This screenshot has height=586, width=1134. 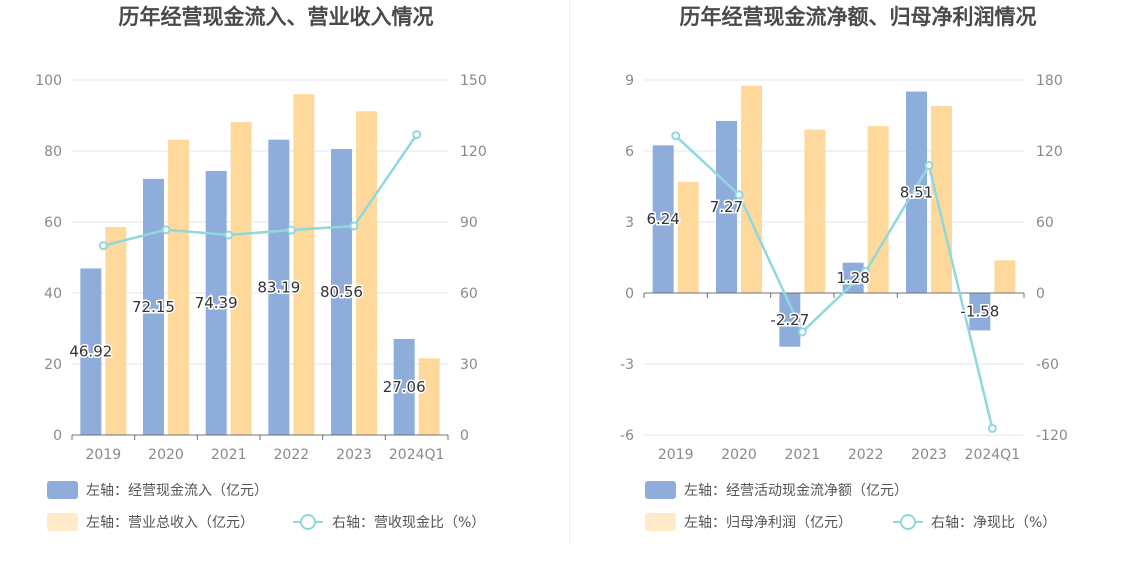 What do you see at coordinates (850, 506) in the screenshot?
I see `legend: 左轴：经营活动现金流净额（亿元） 左轴：归母净利润（亿元） 右轴：净现比（%）` at bounding box center [850, 506].